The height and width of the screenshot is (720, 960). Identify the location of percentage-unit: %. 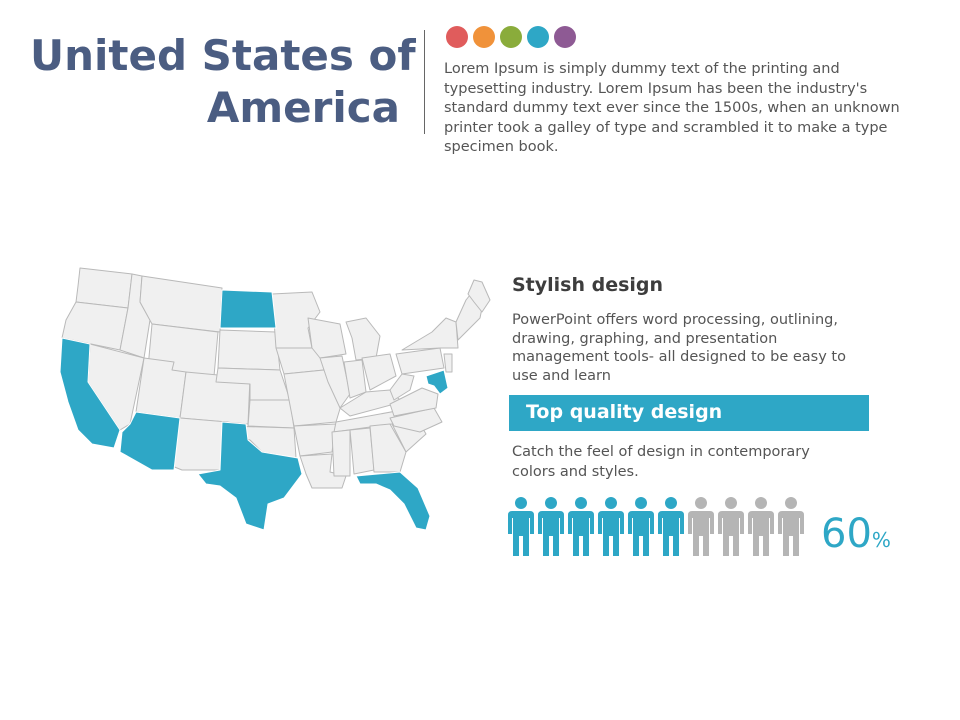
(881, 540).